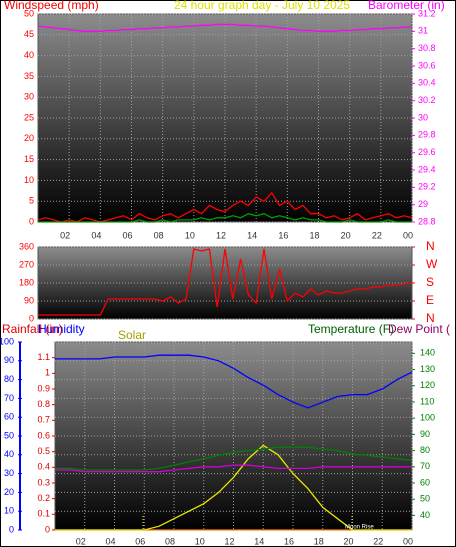 This screenshot has width=456, height=547. What do you see at coordinates (43, 482) in the screenshot?
I see `y3-tick-label: 0.3` at bounding box center [43, 482].